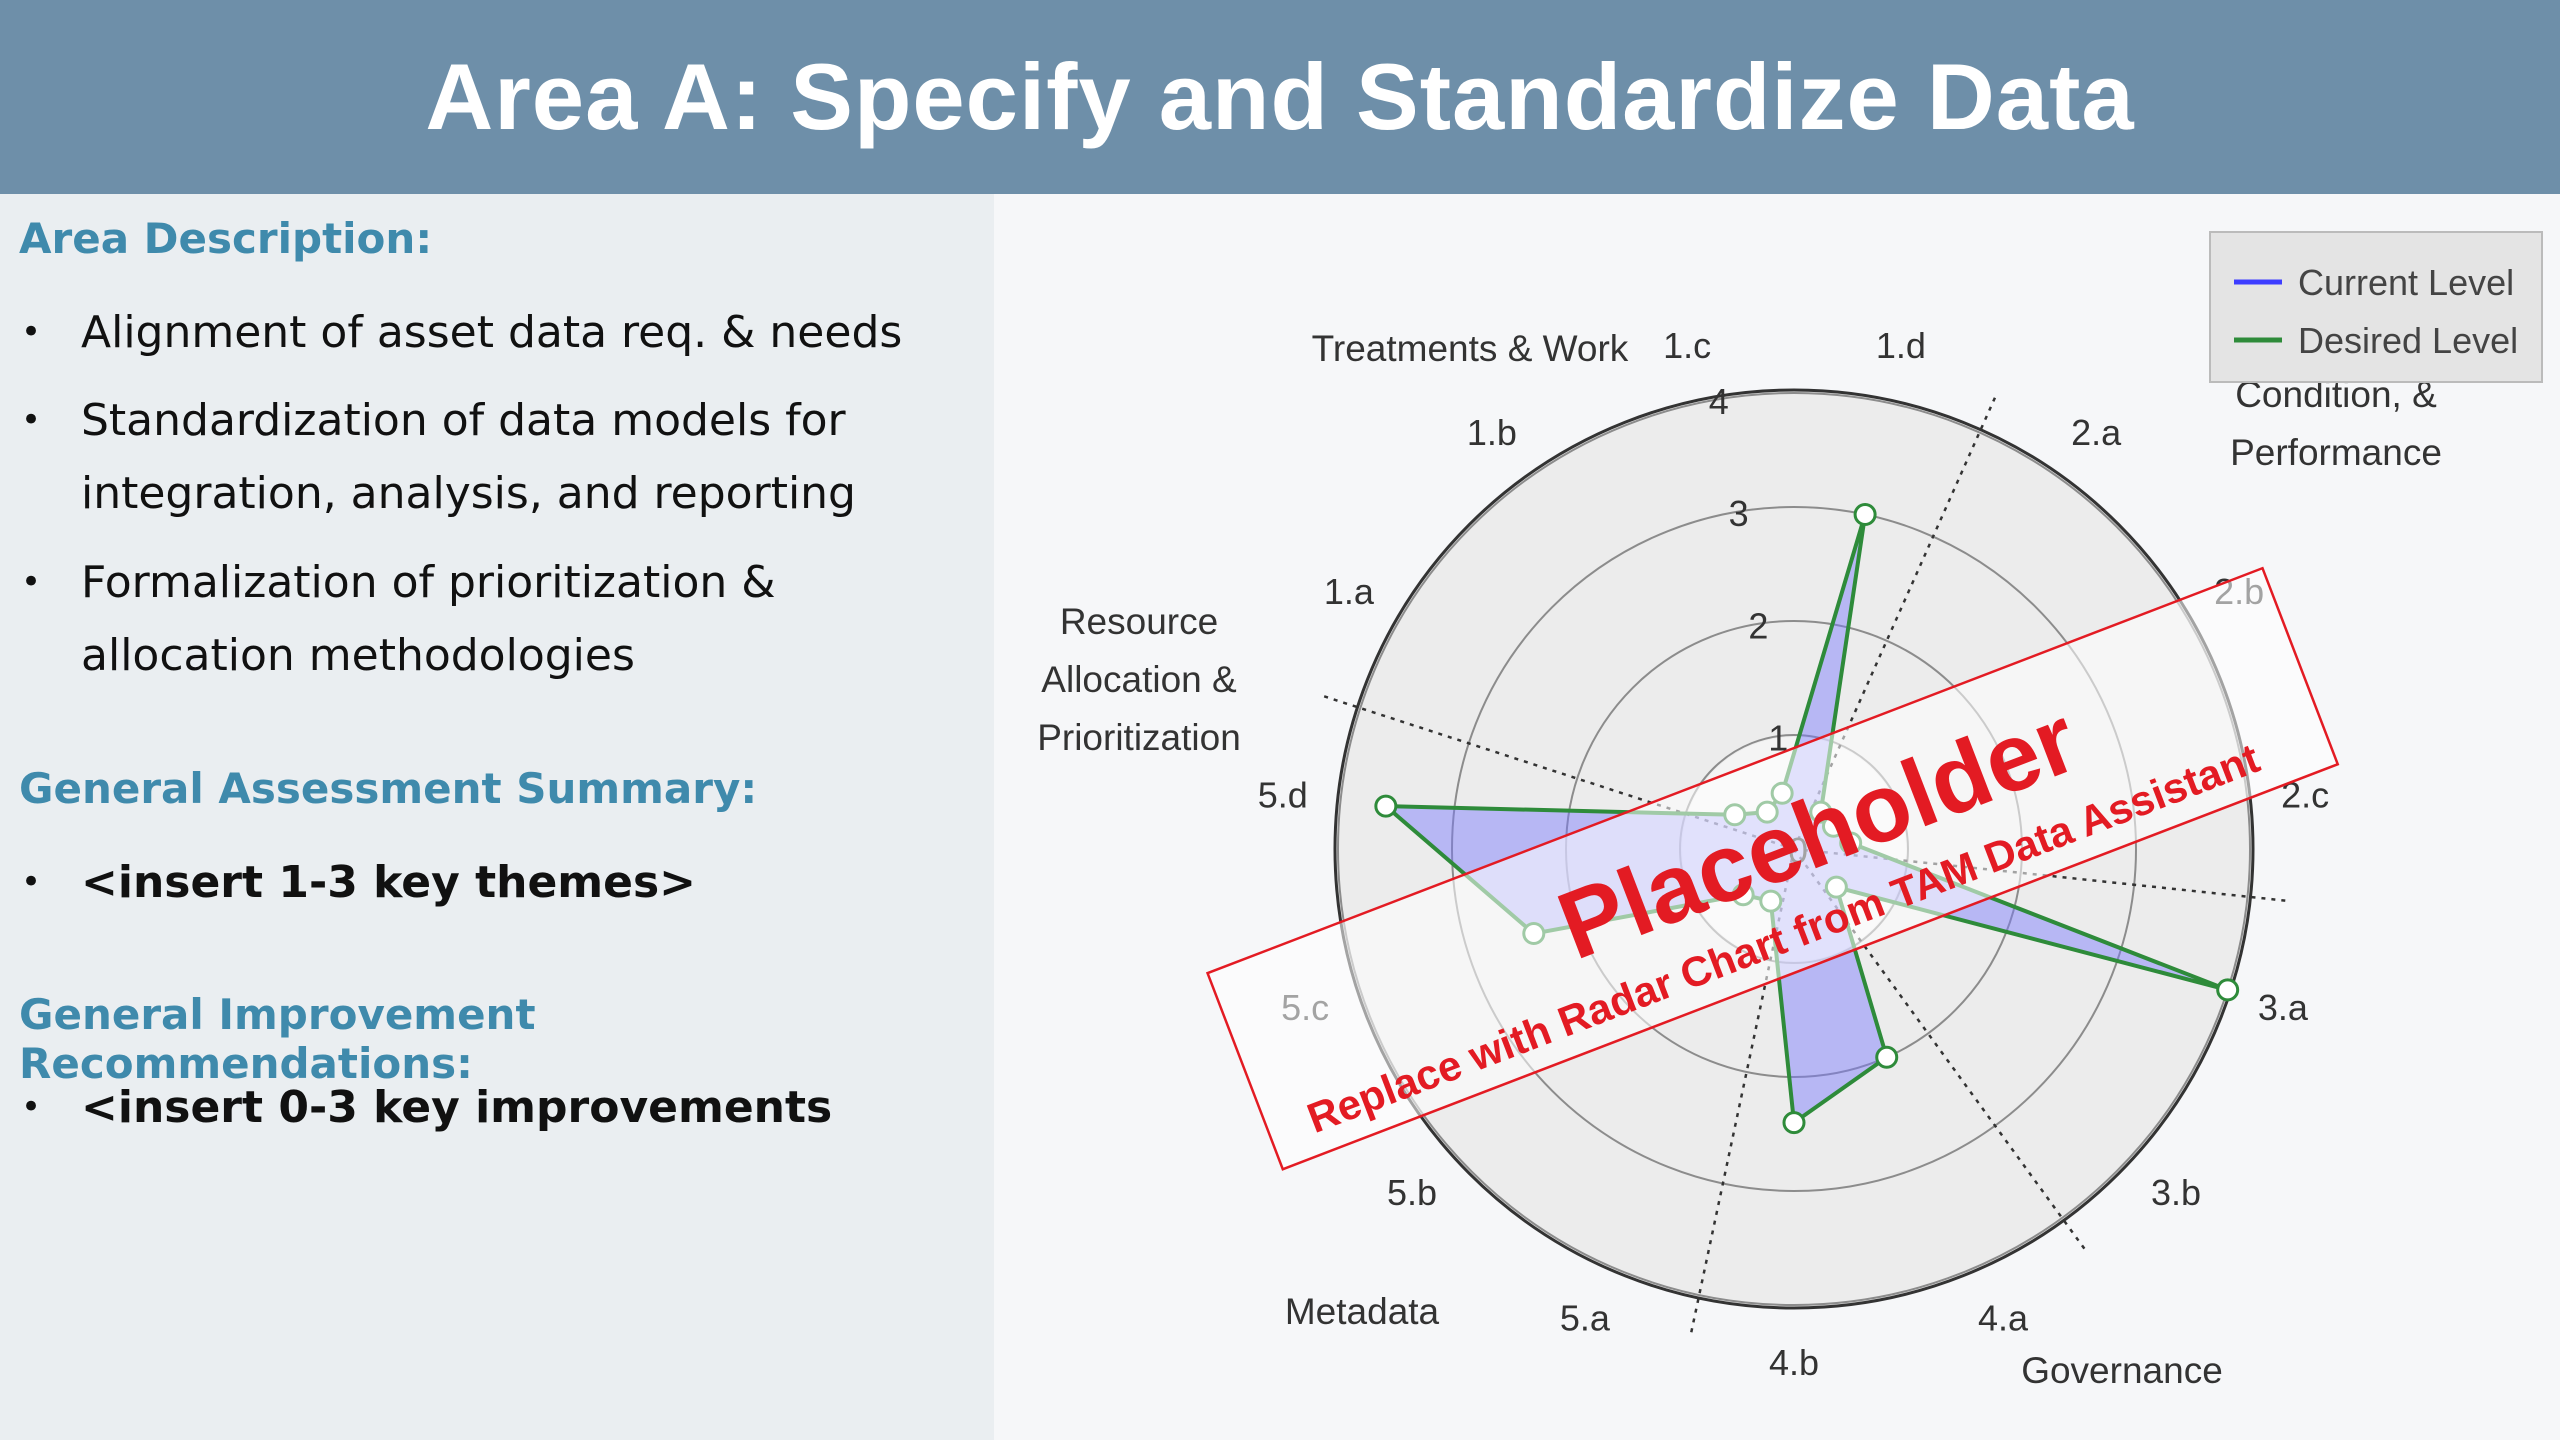 The image size is (2560, 1440). I want to click on axis-label: 5.b, so click(1412, 1192).